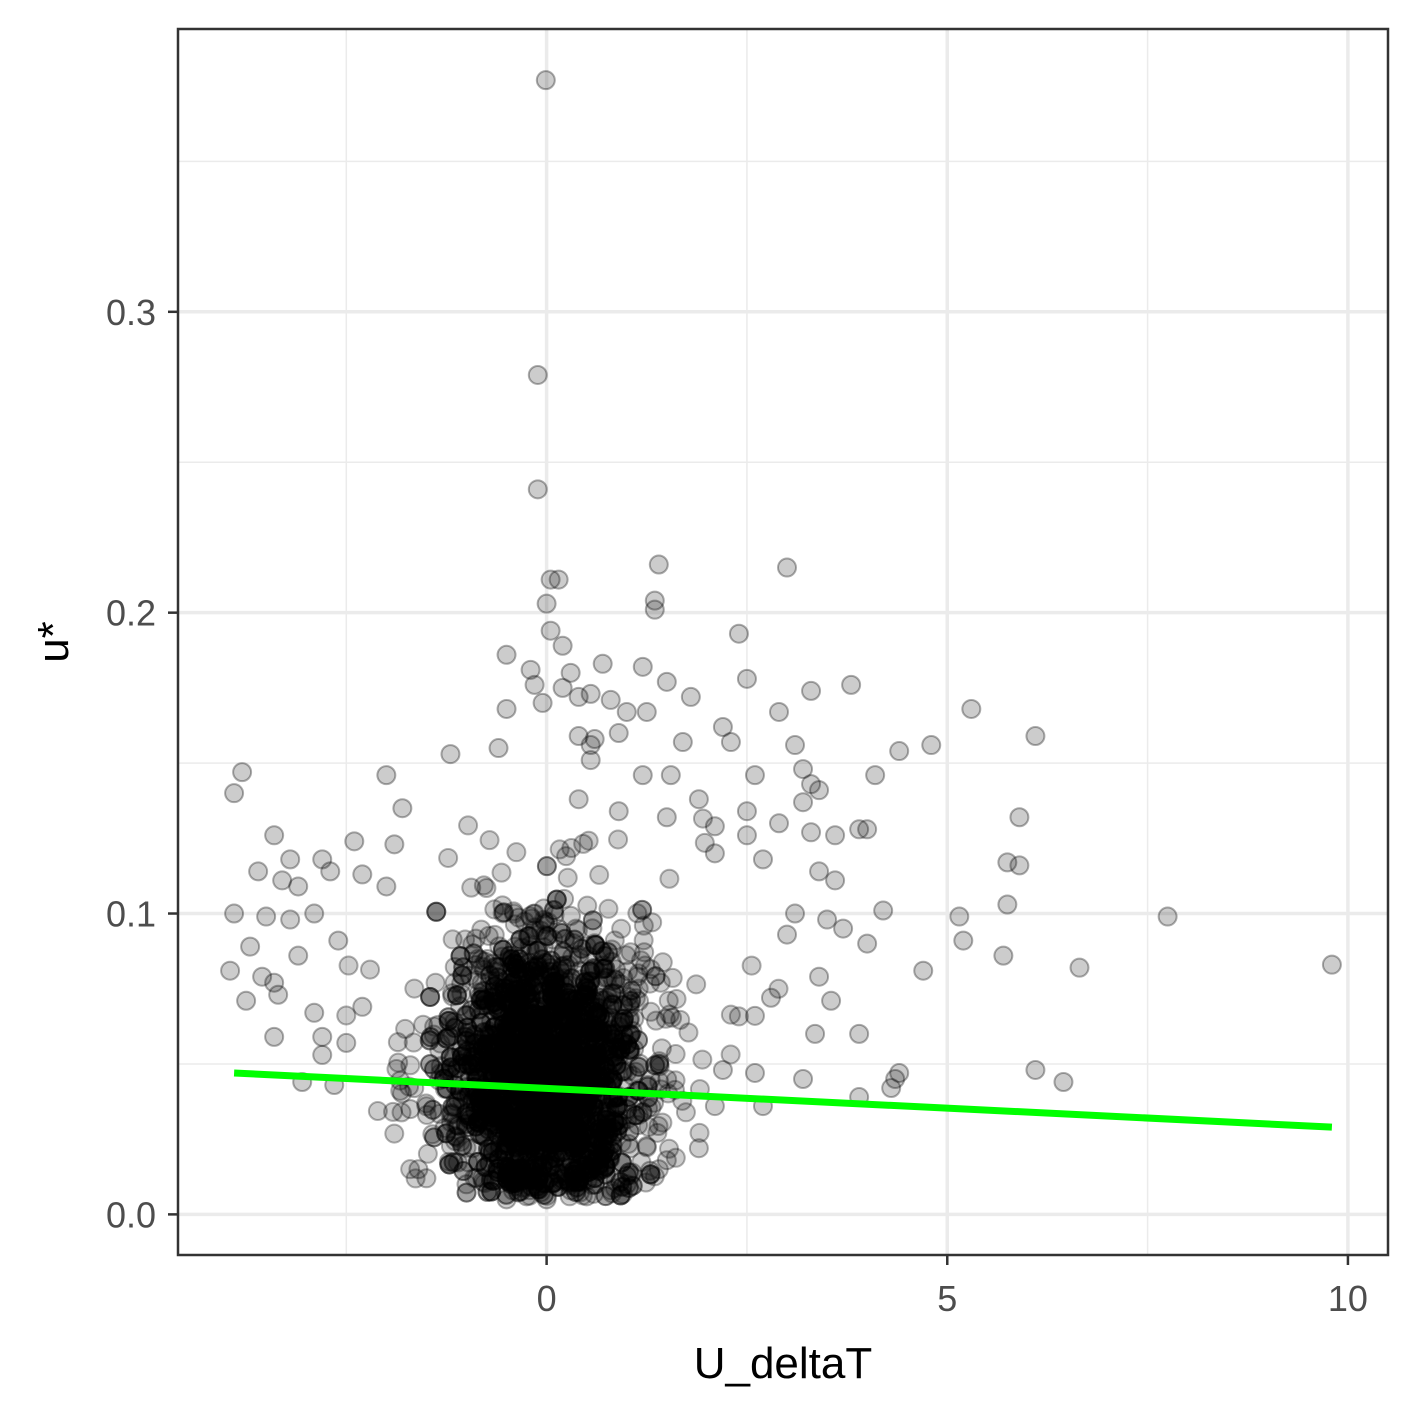 This screenshot has width=1417, height=1417. Describe the element at coordinates (131, 914) in the screenshot. I see `y-tick-label: 0.1` at that location.